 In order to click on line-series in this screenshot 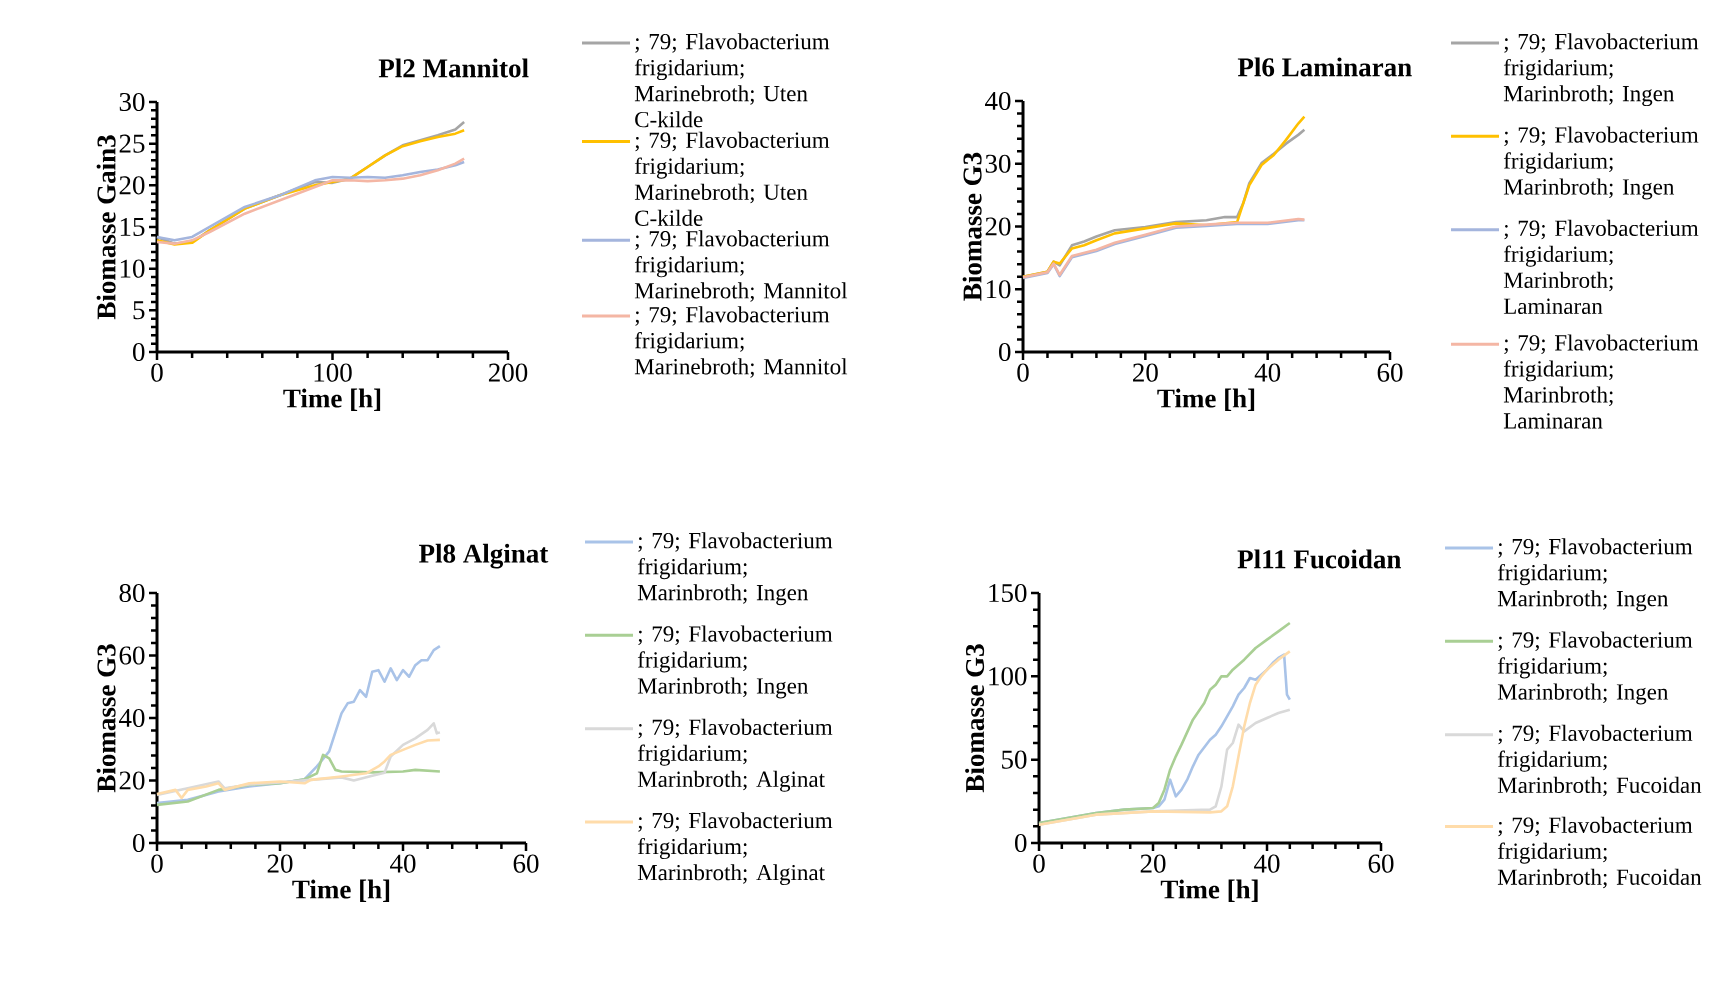, I will do `click(298, 769)`.